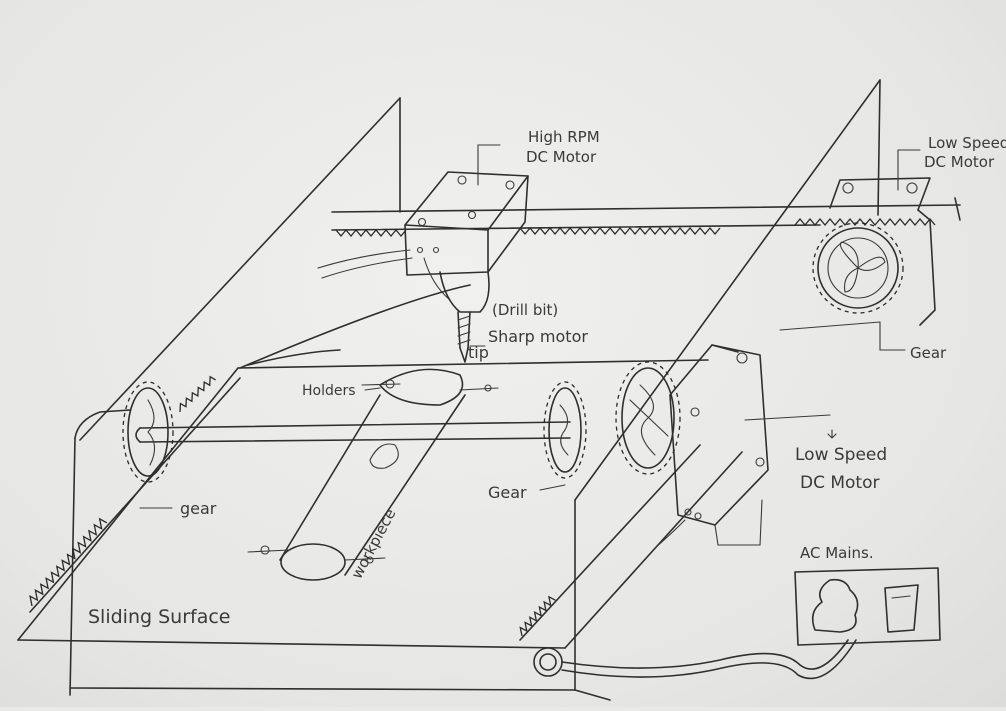  I want to click on label-sharp-tip-2: tip, so click(478, 352).